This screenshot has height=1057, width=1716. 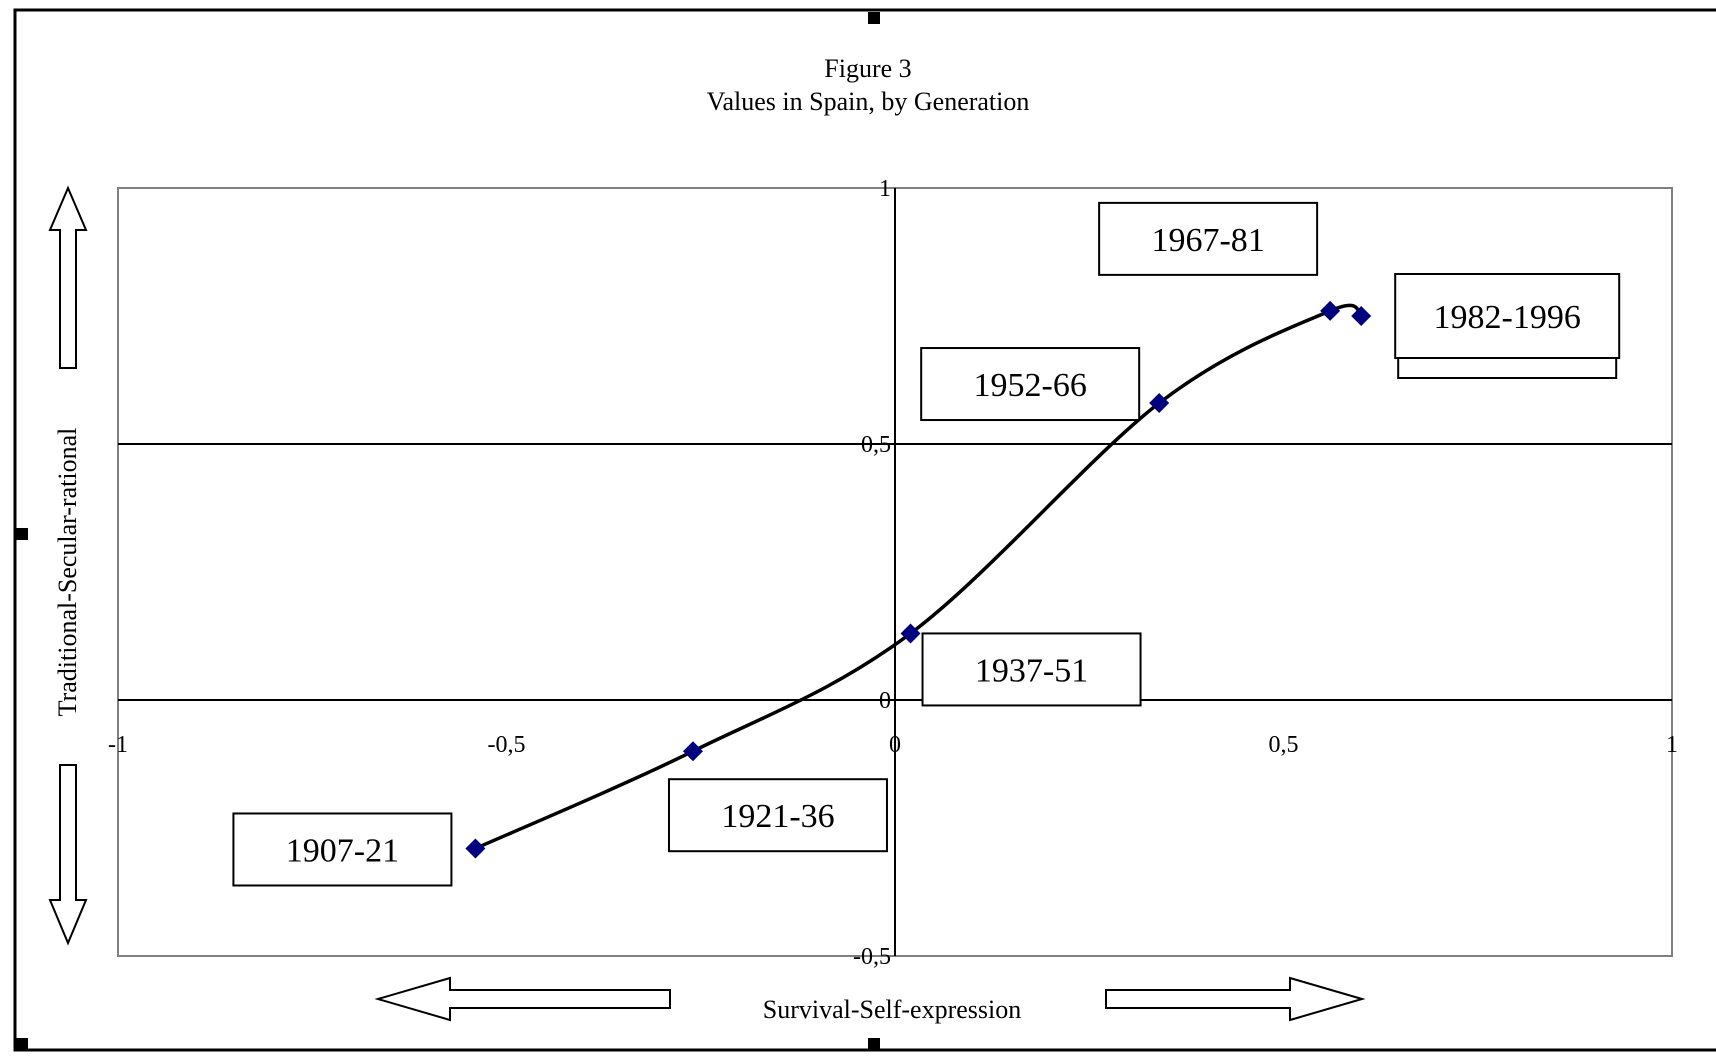 I want to click on x-tick-label: -0,5, so click(x=507, y=745).